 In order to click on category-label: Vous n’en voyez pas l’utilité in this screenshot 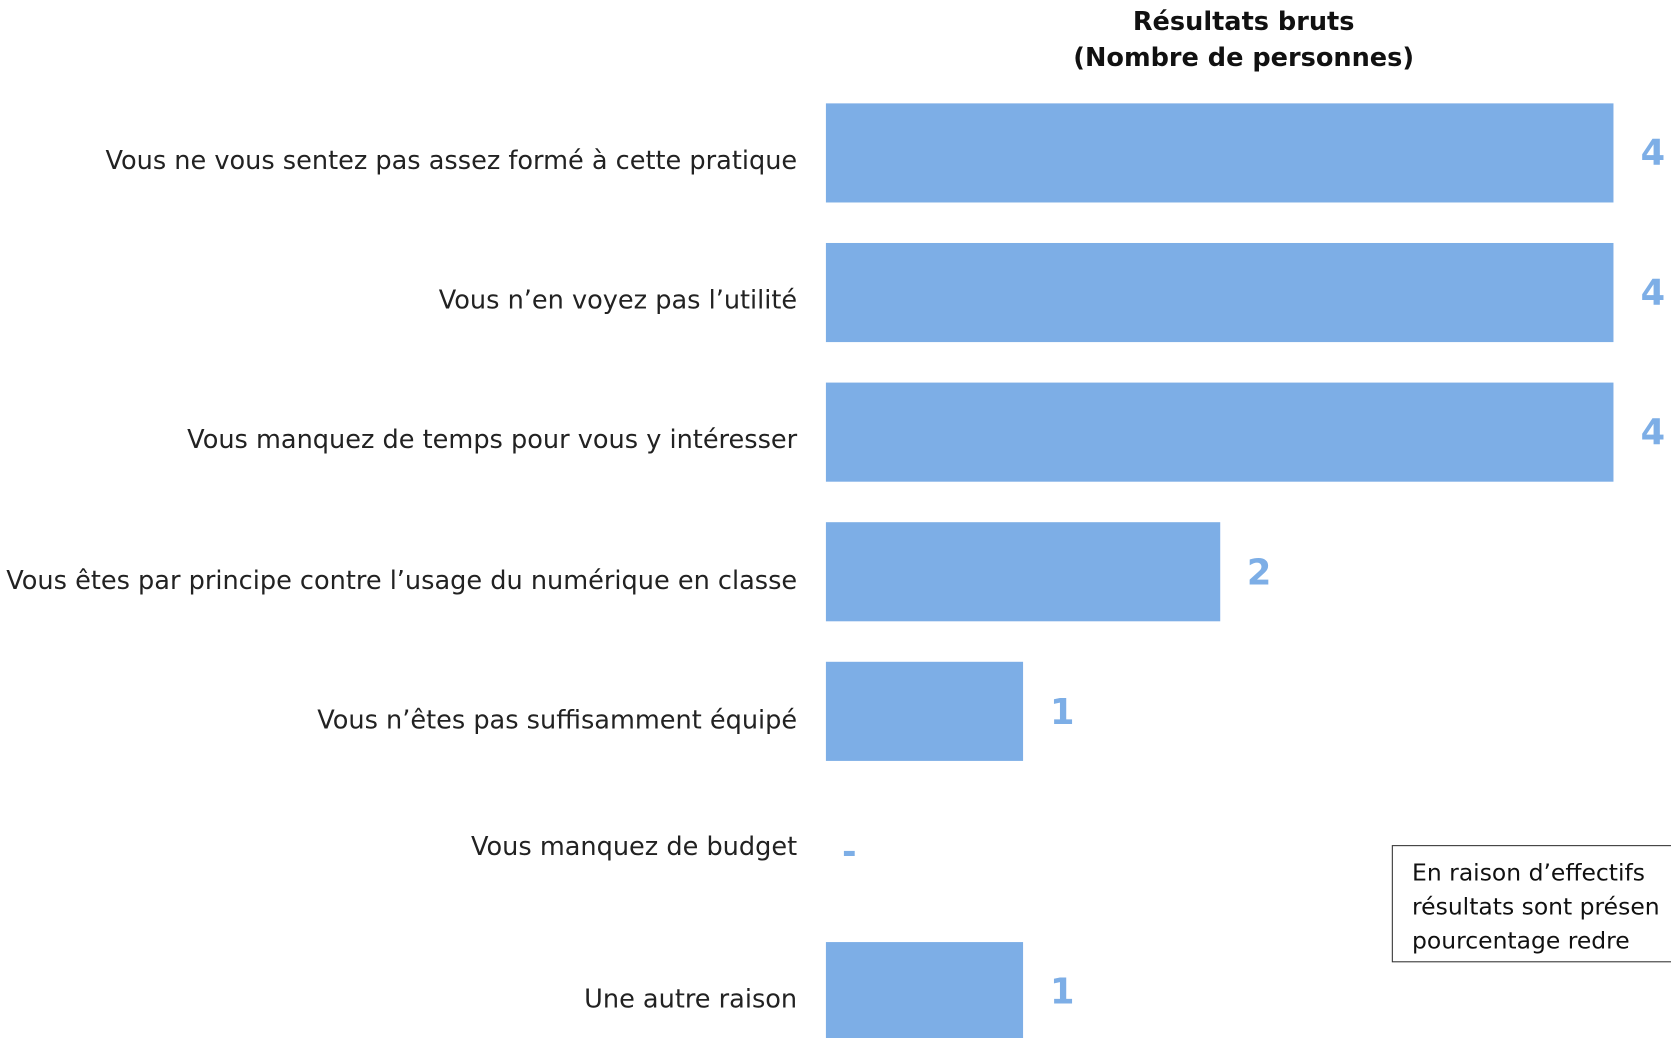, I will do `click(618, 300)`.